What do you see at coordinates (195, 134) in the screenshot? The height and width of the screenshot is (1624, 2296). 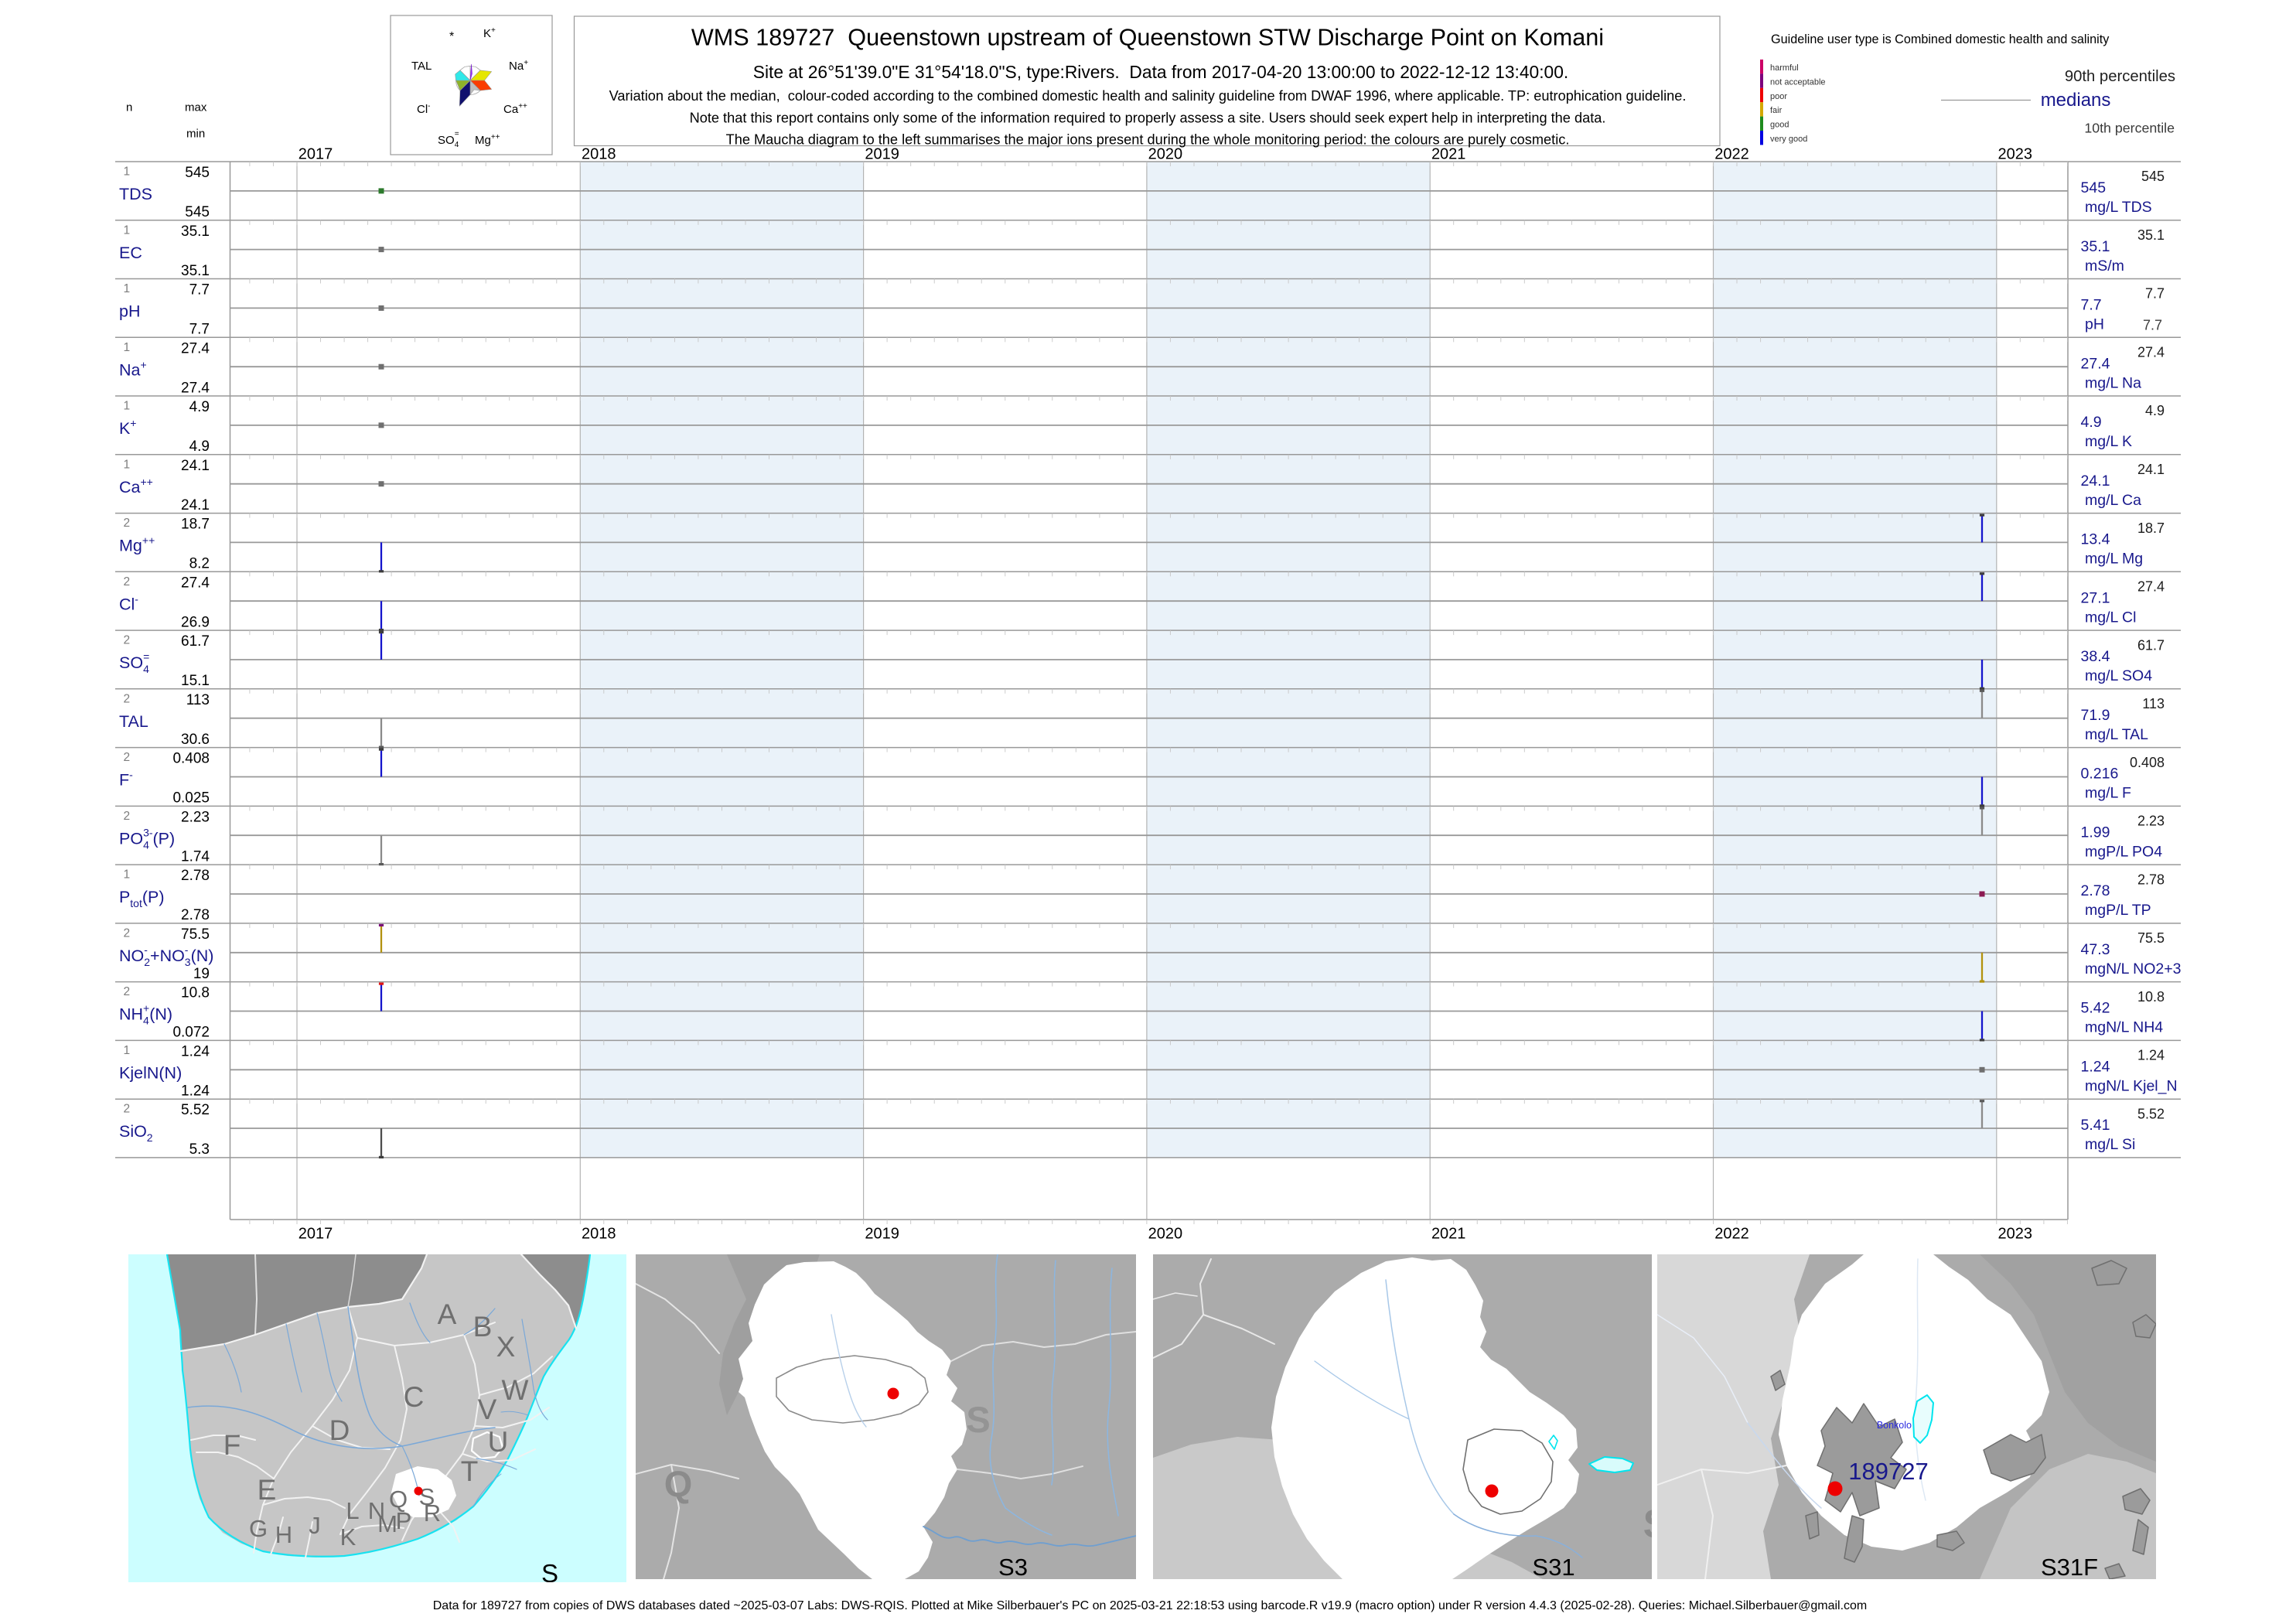 I see `svg-text: min` at bounding box center [195, 134].